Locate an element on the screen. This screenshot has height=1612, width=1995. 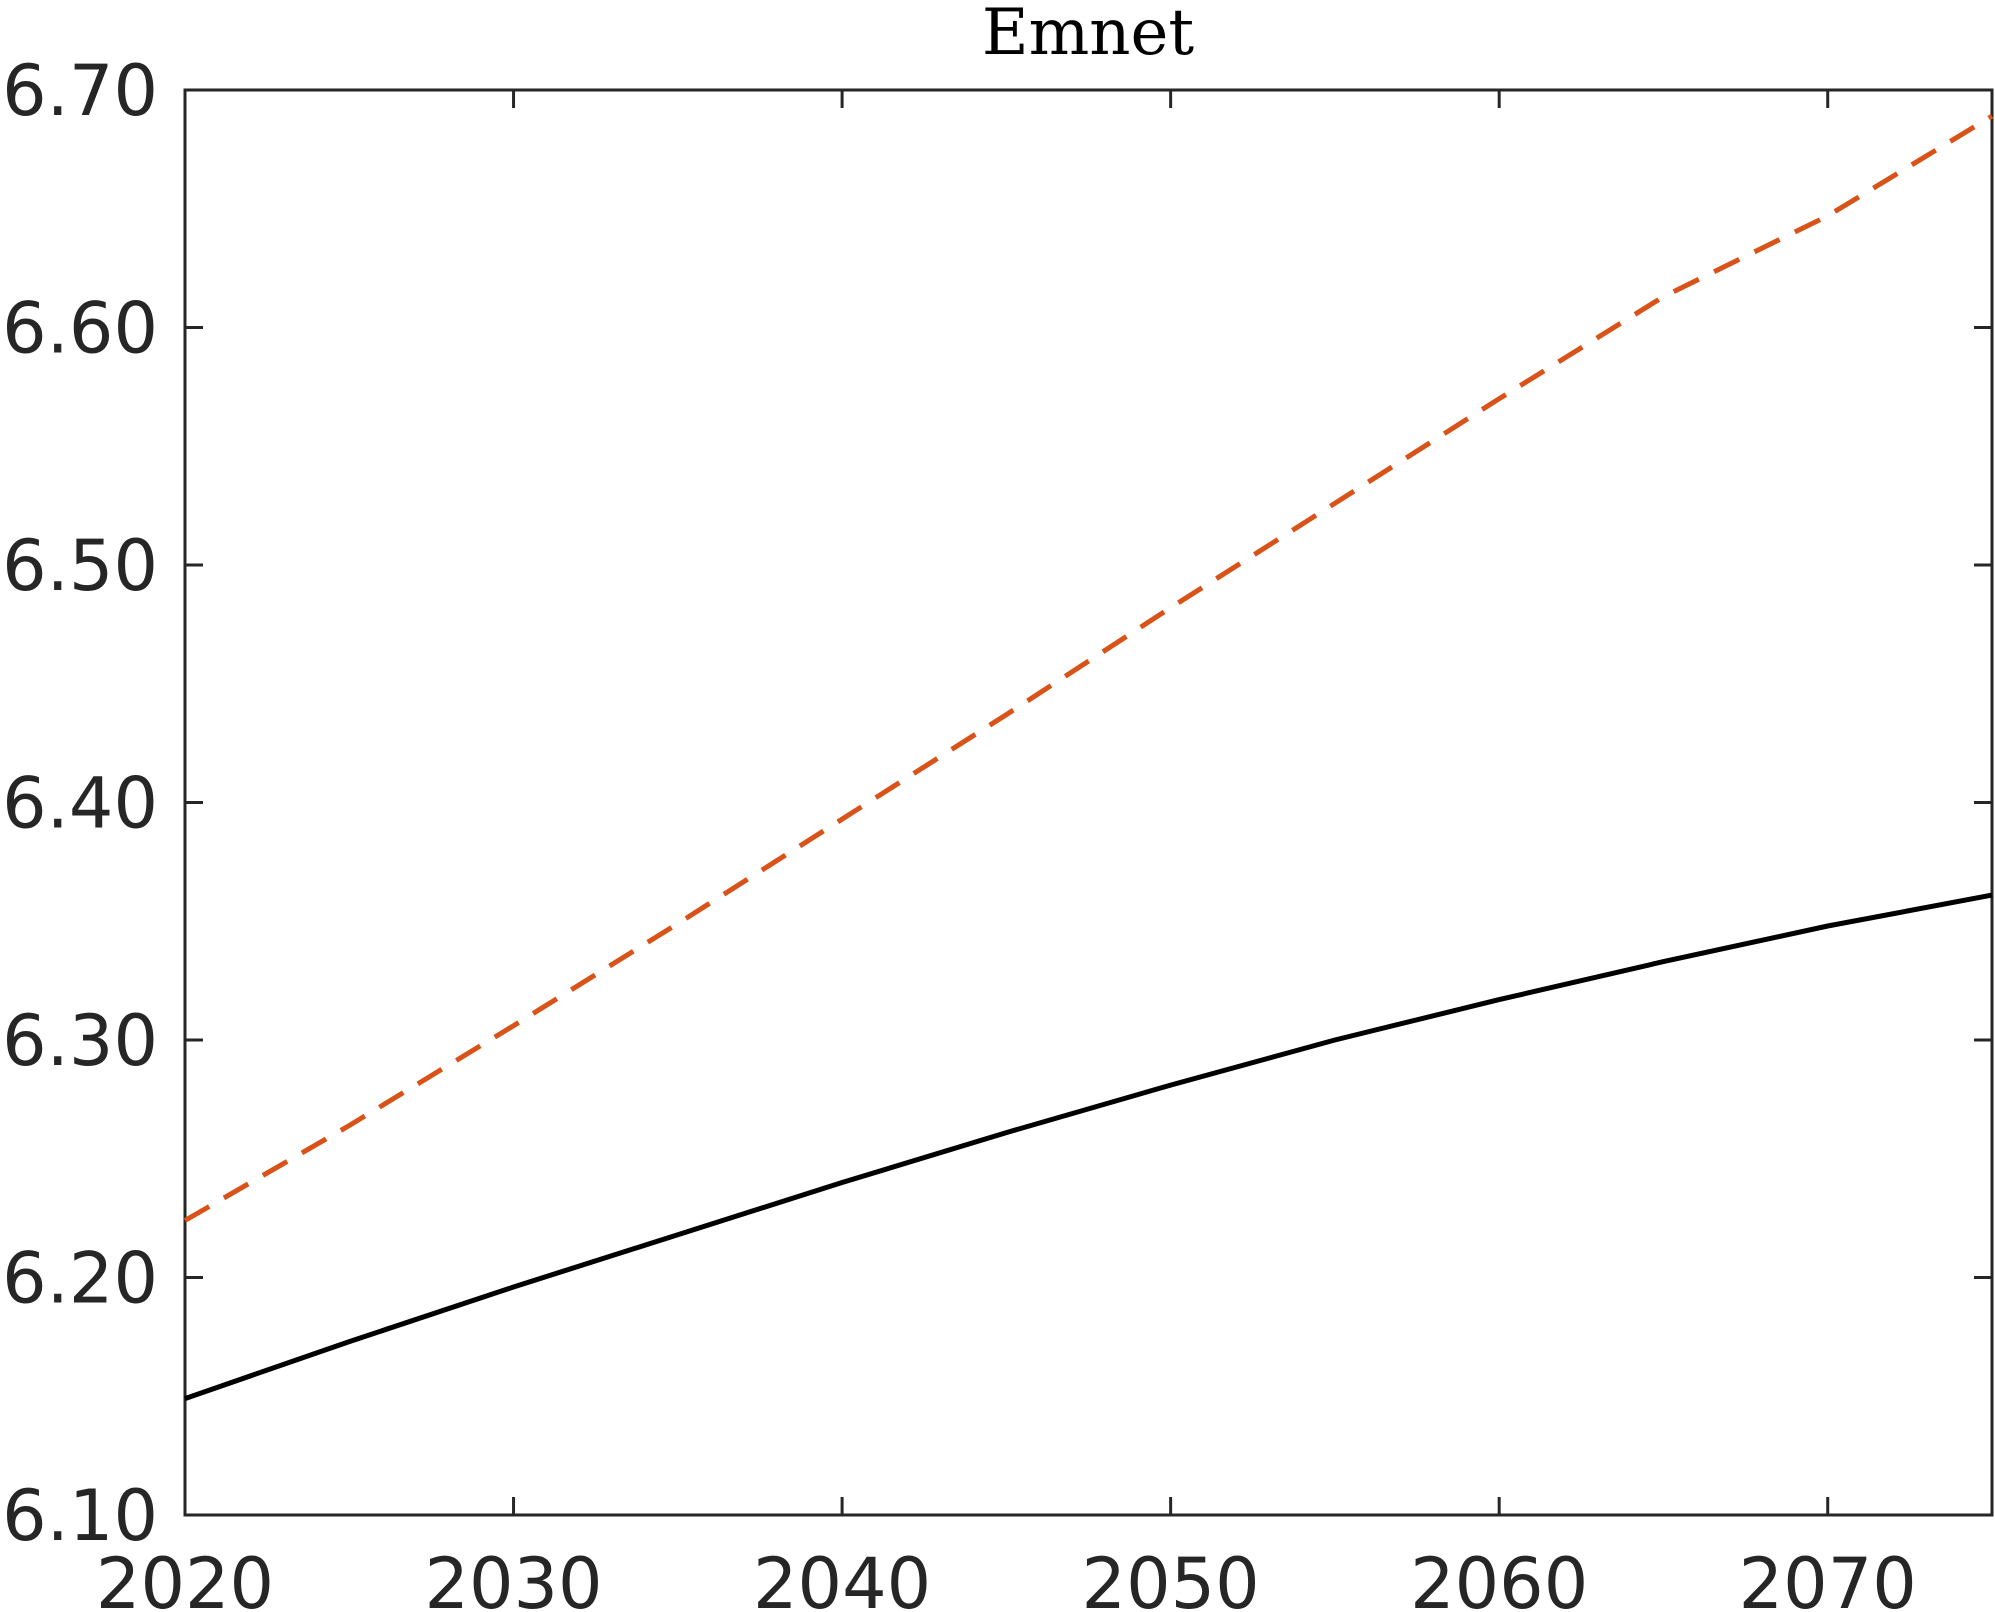
x-tick-label: 2020 is located at coordinates (185, 1577).